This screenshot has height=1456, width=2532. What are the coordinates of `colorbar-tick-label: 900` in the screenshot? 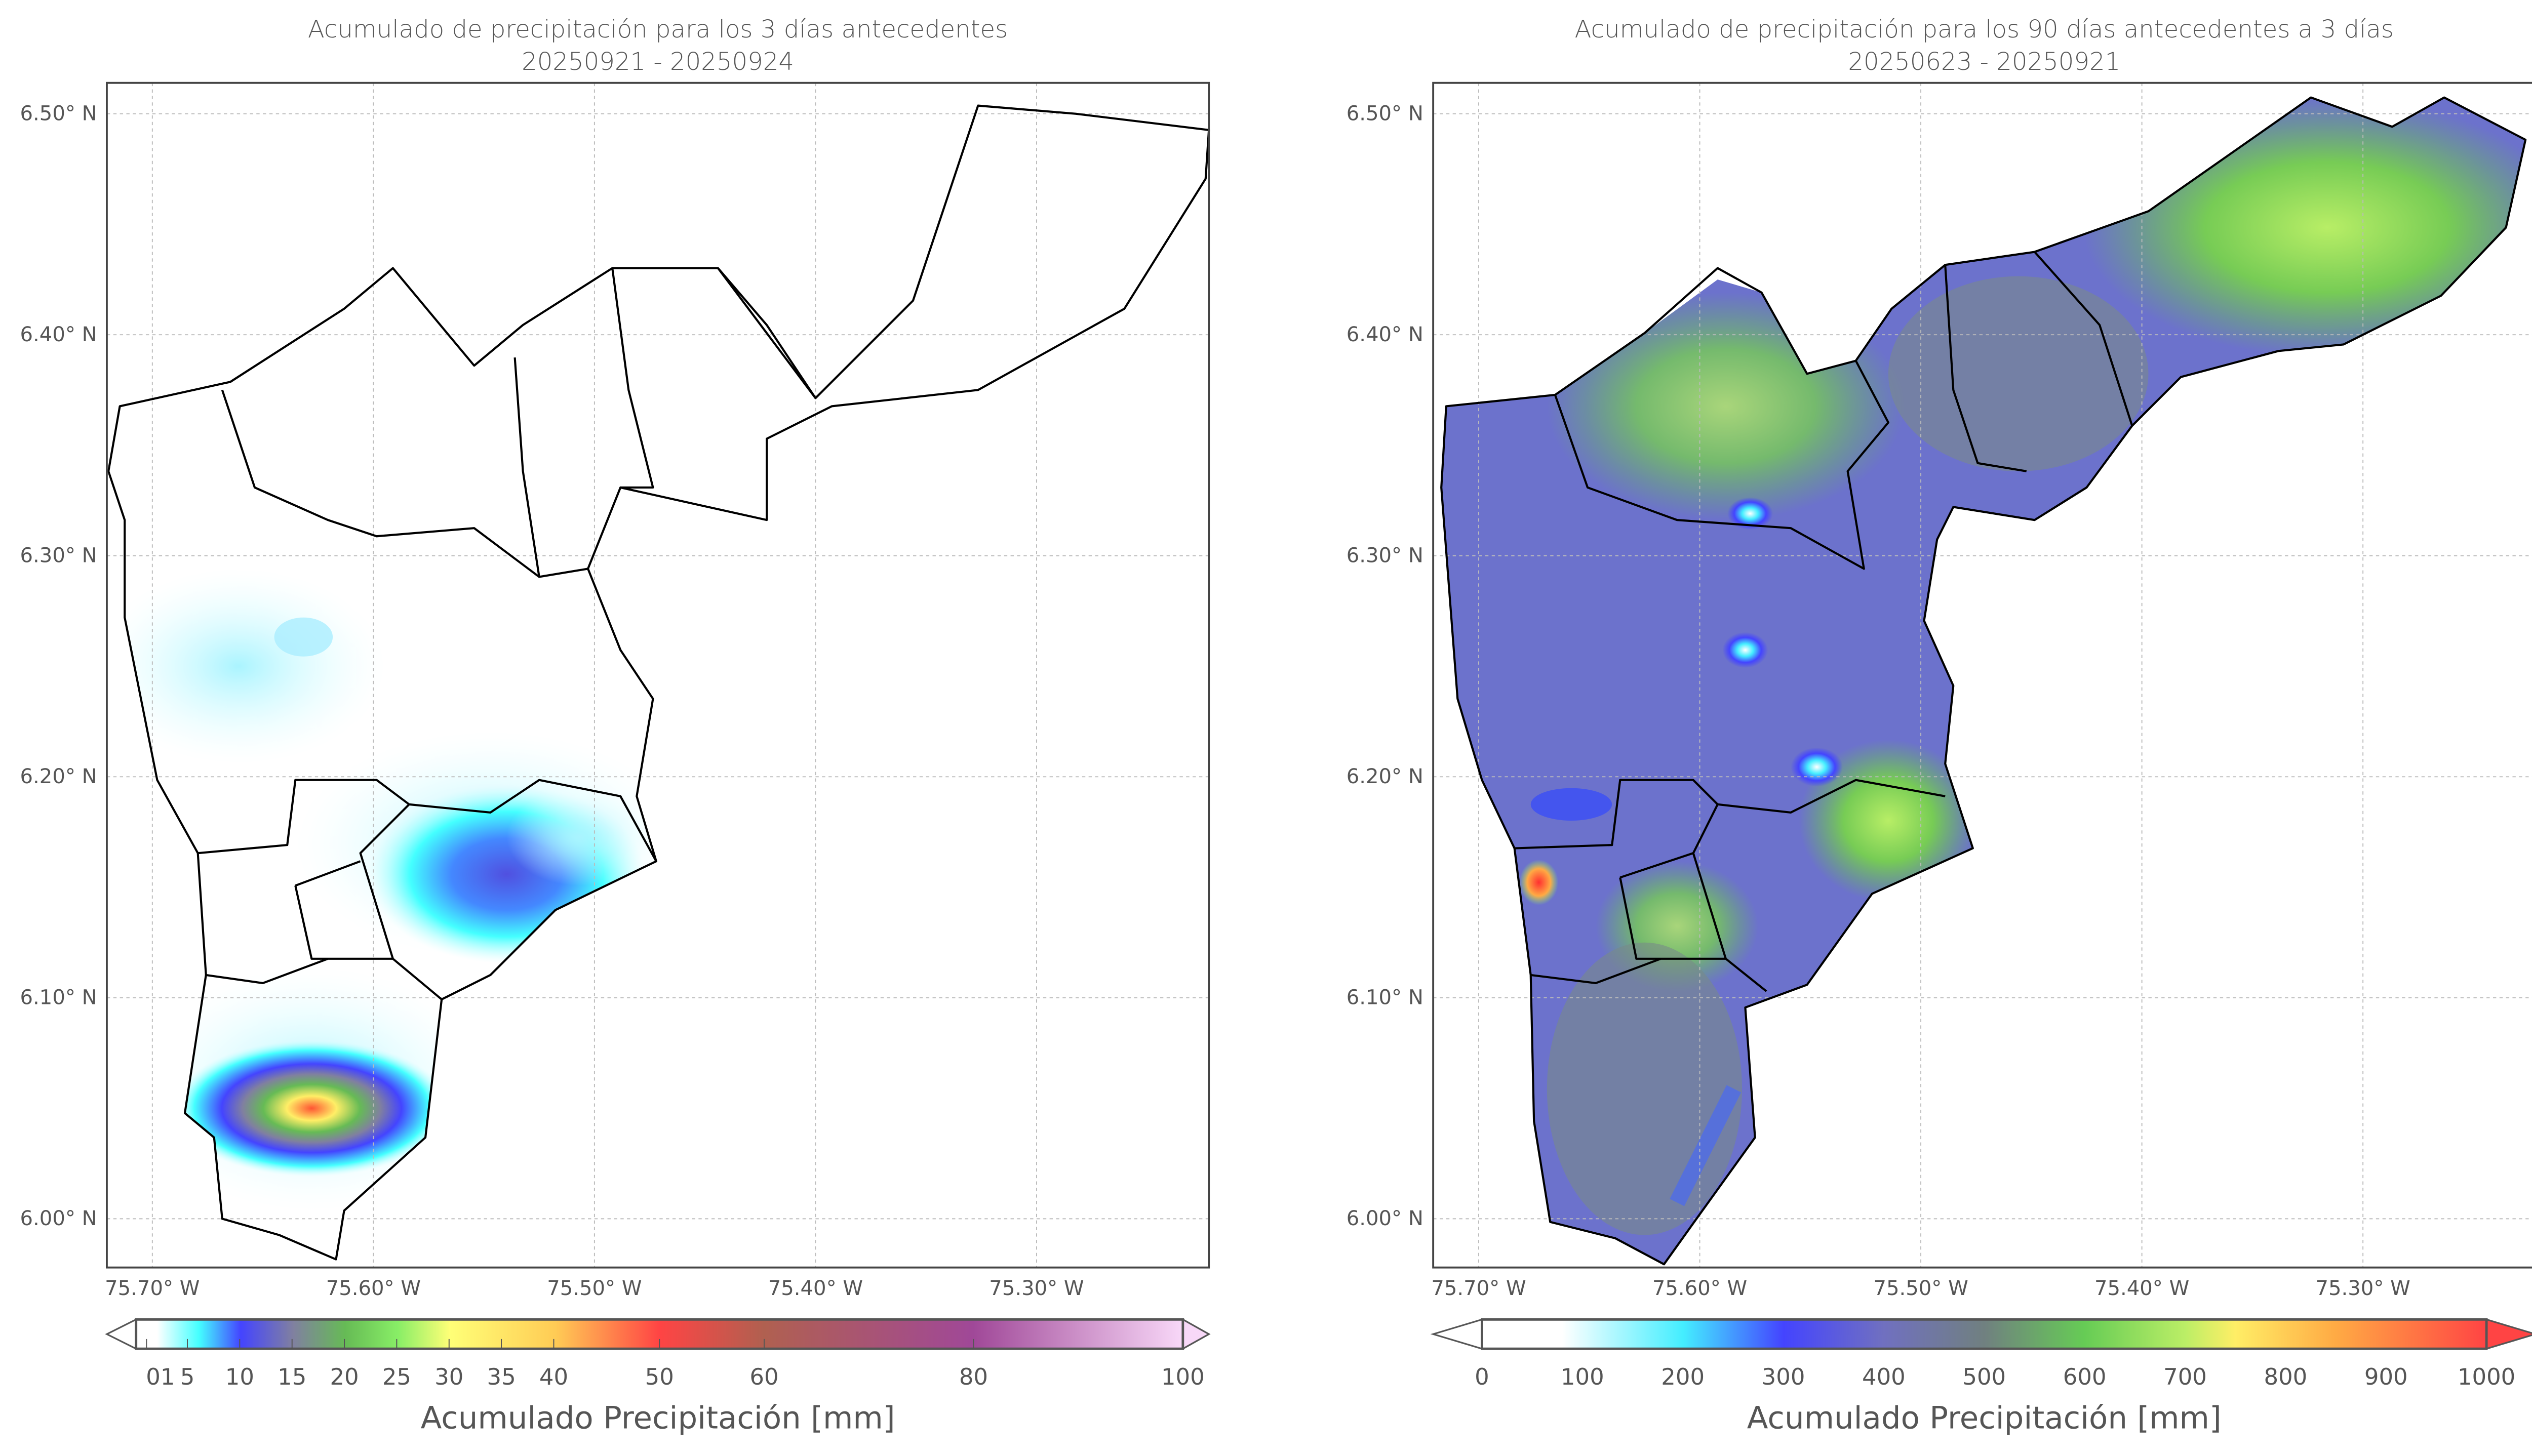 It's located at (2386, 1376).